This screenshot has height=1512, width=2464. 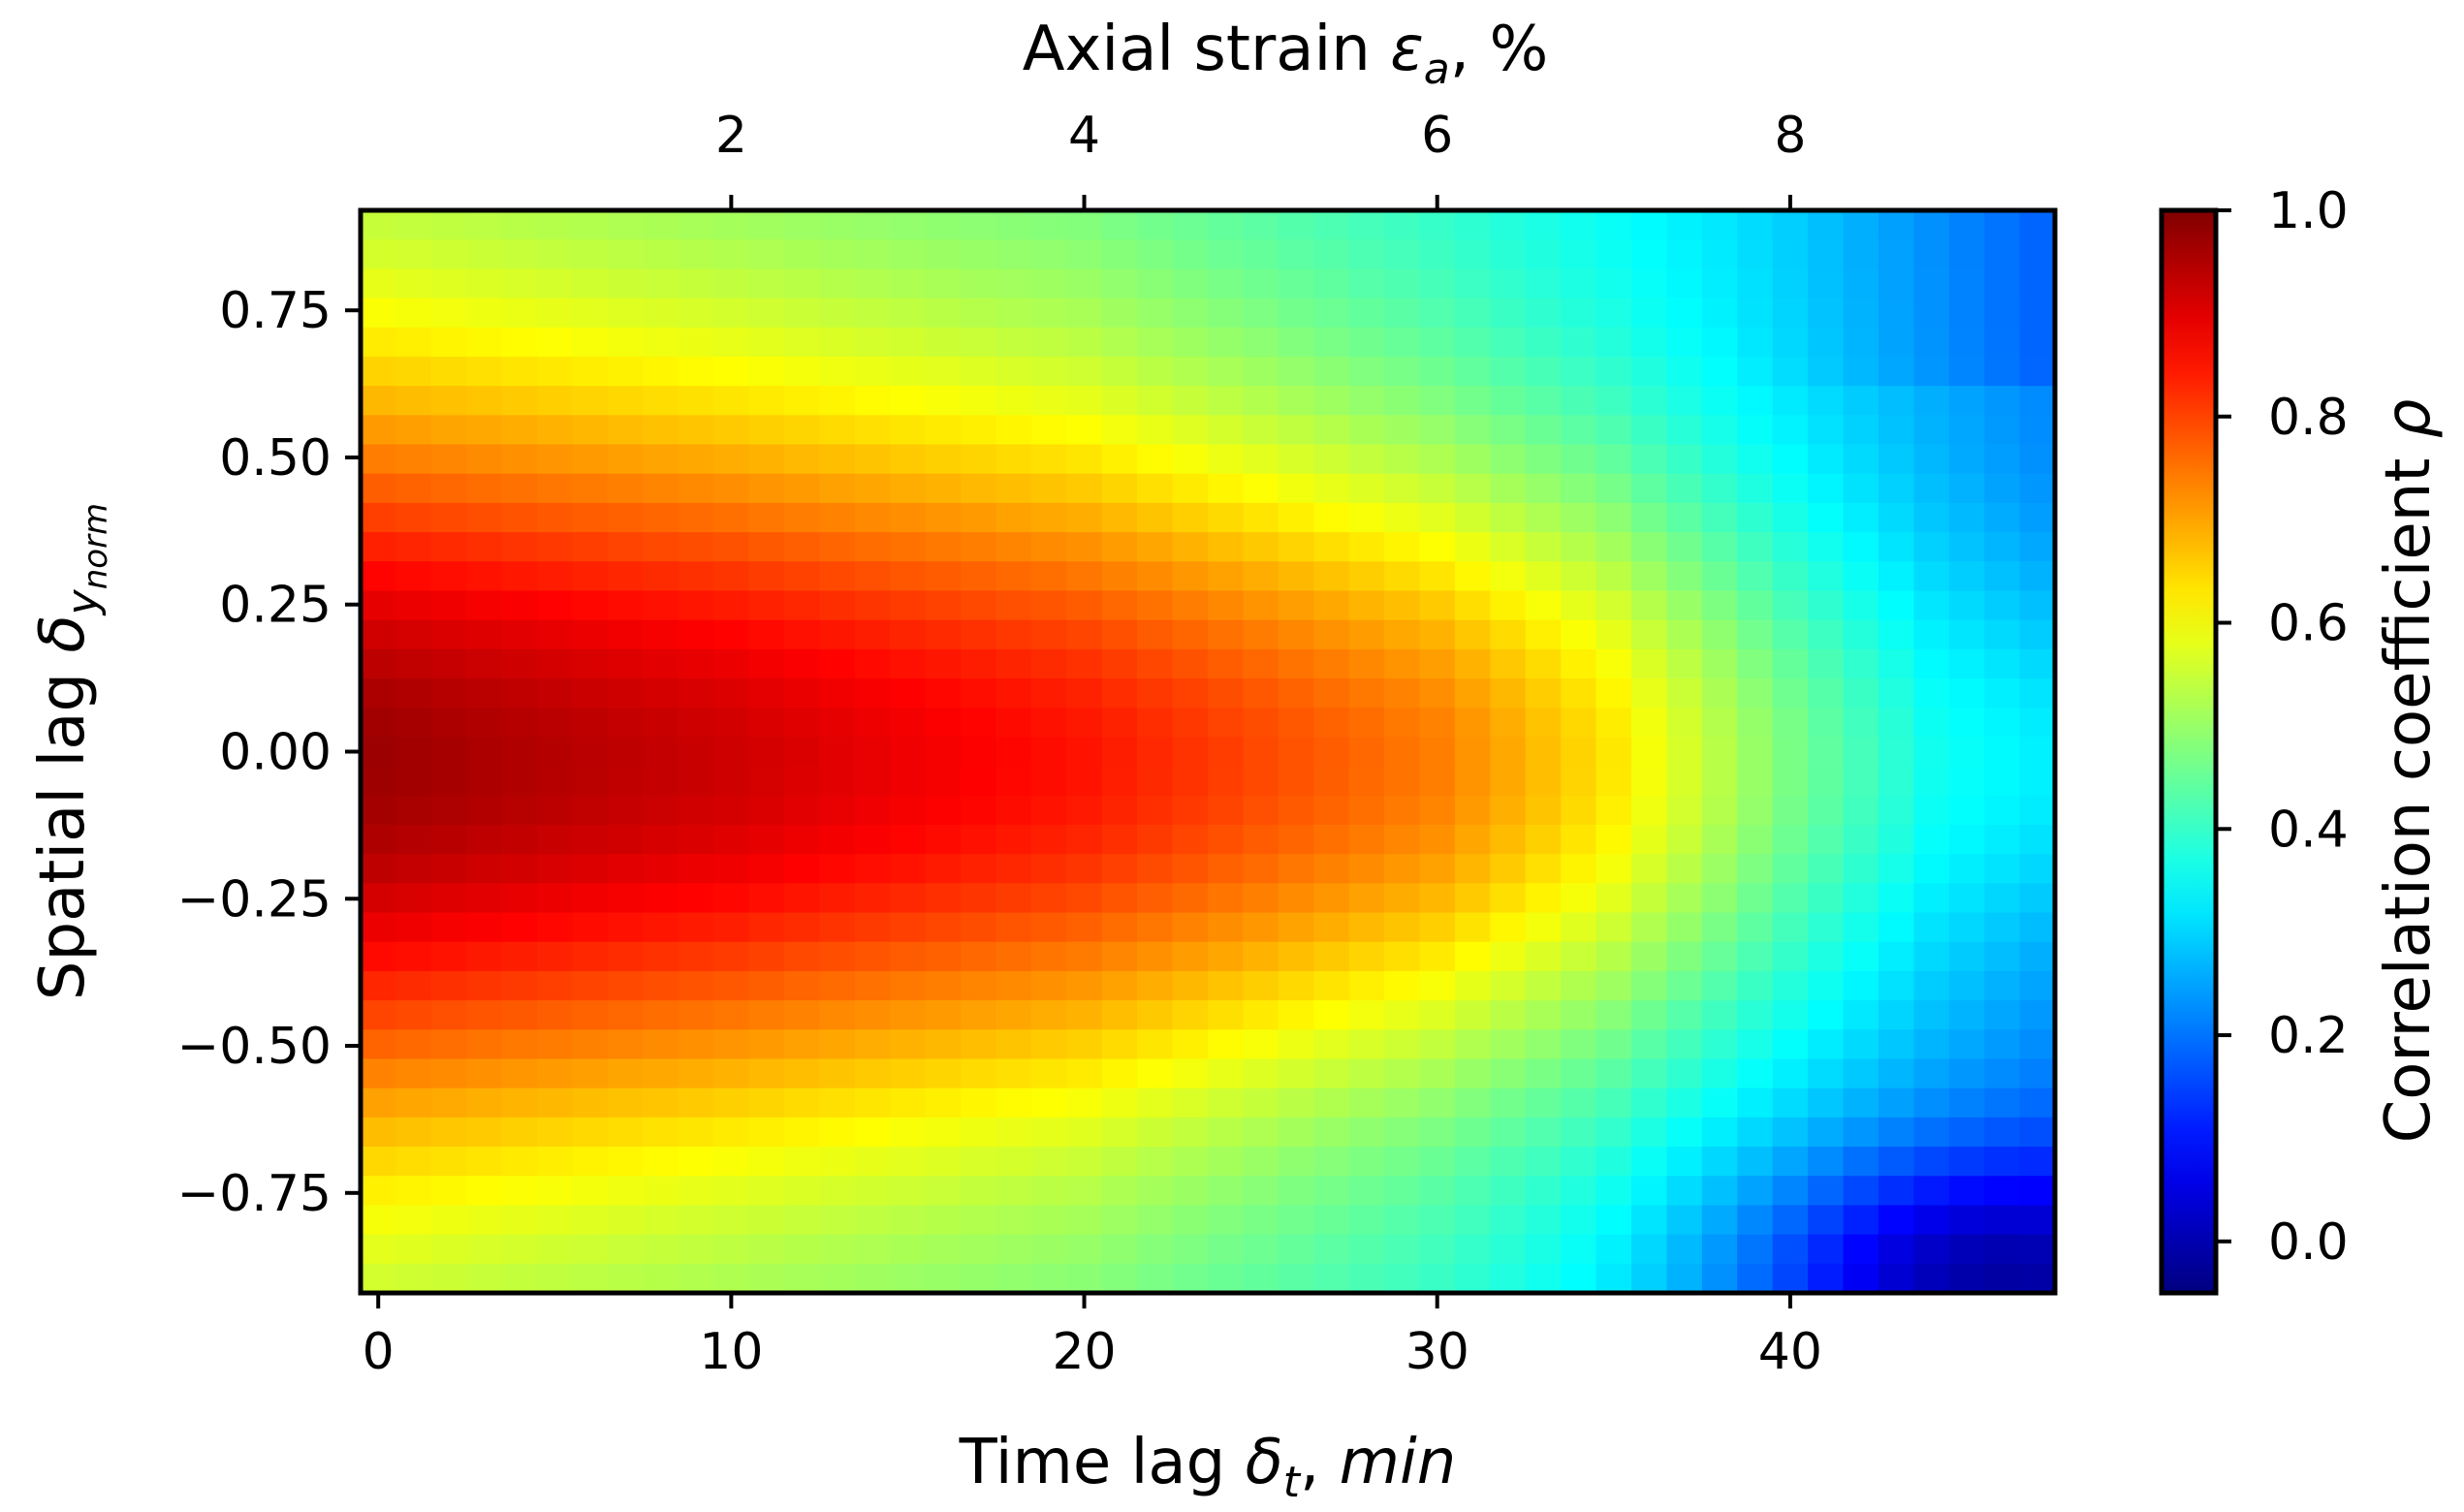 I want to click on y-tick-label: −0.75, so click(x=254, y=1194).